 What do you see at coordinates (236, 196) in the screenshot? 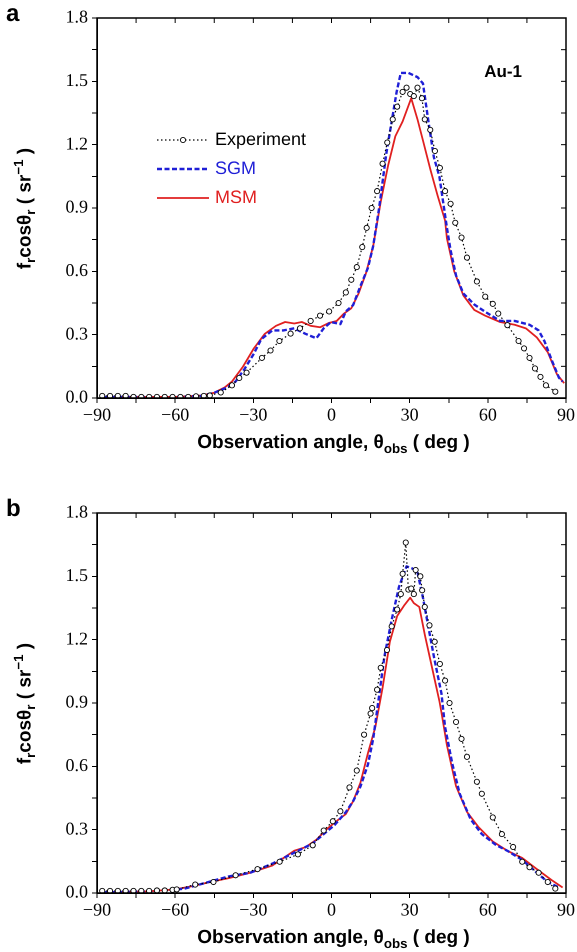
I see `legend-label: MSM` at bounding box center [236, 196].